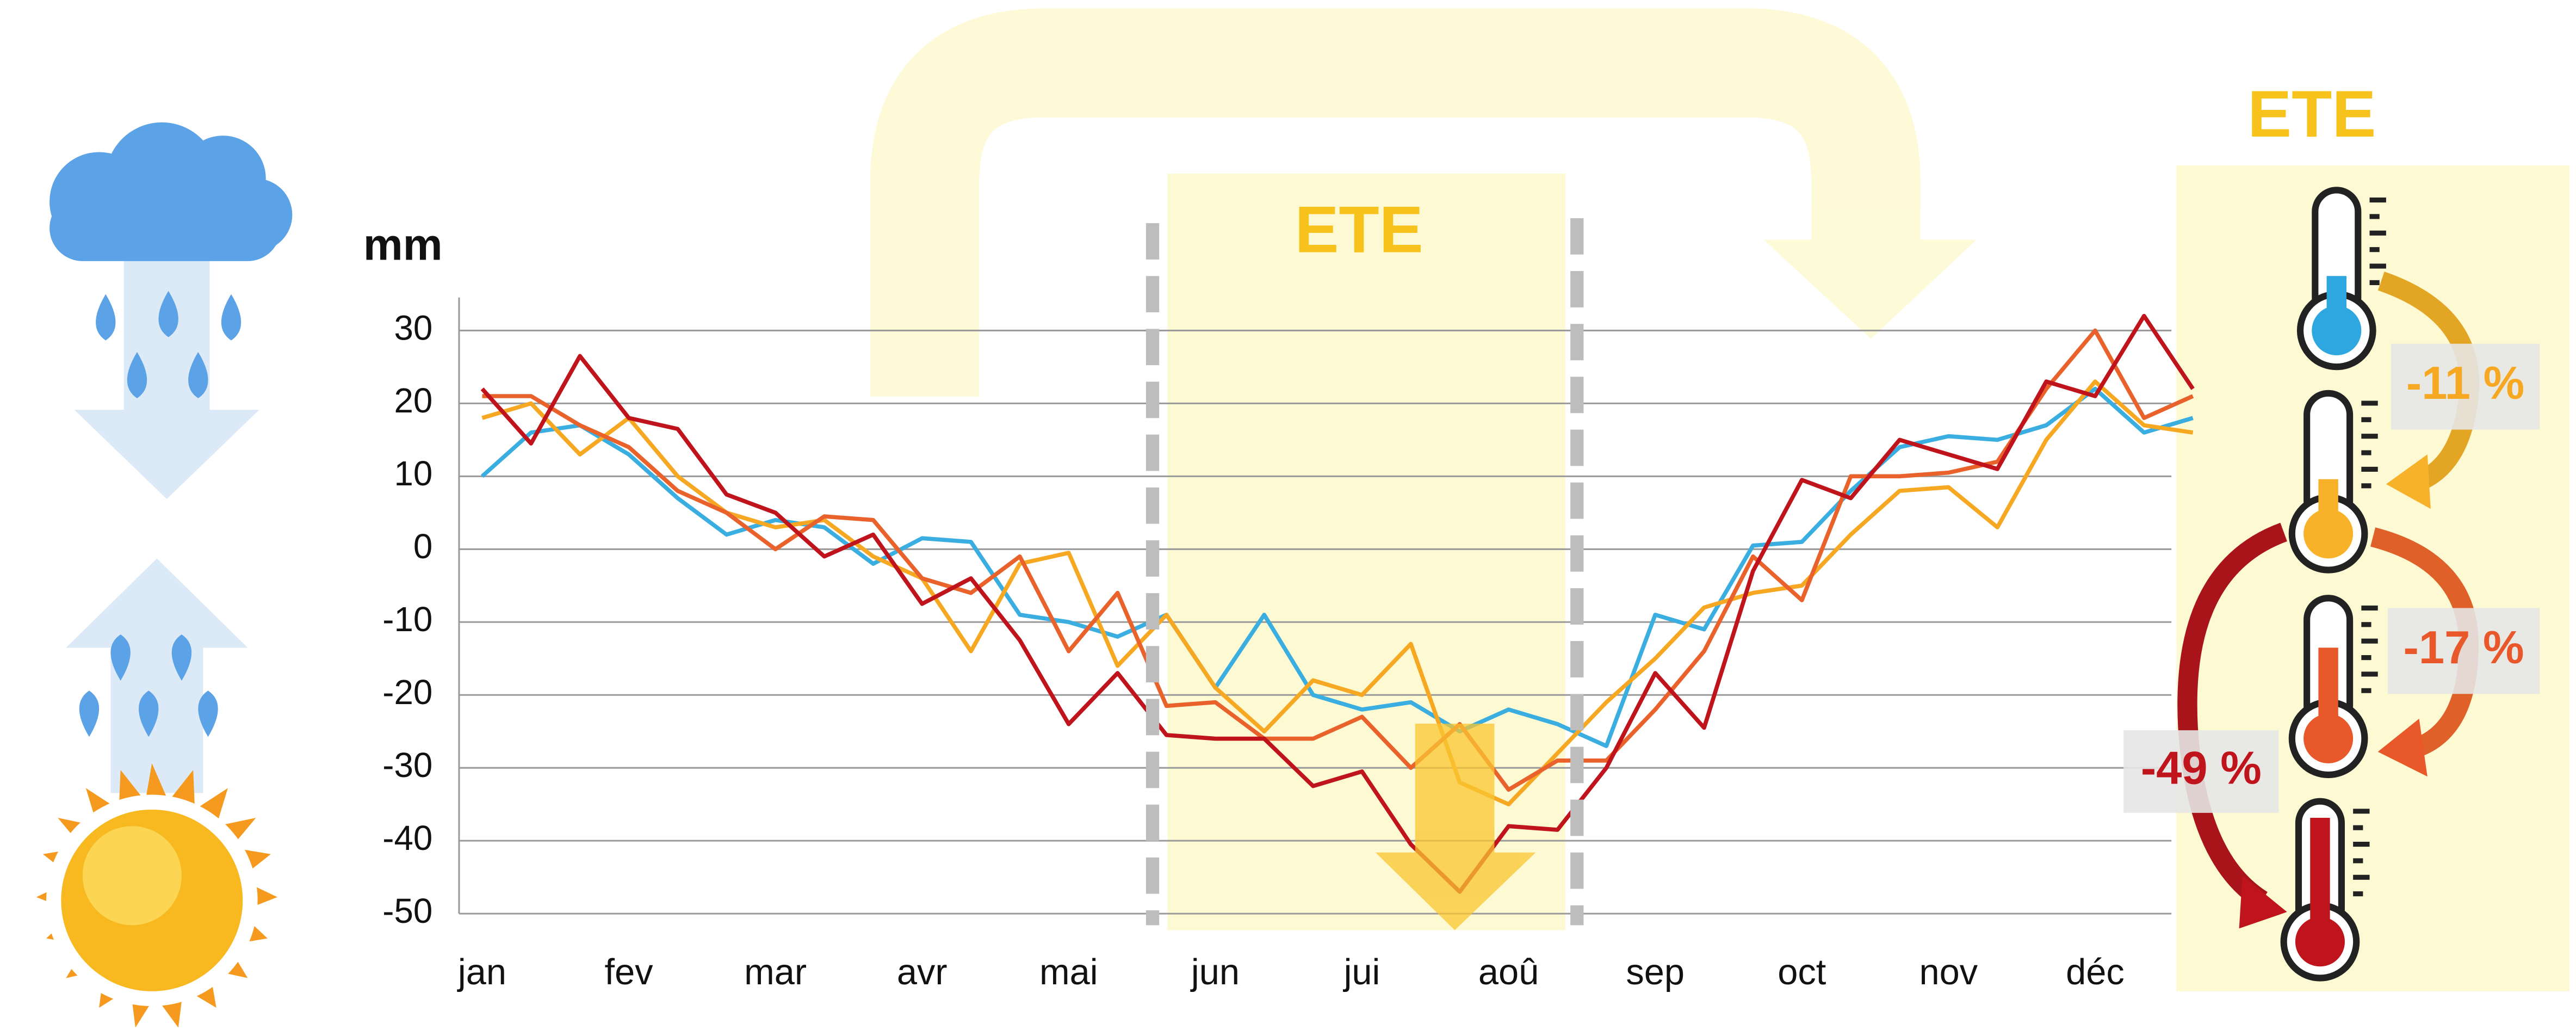 This screenshot has width=2576, height=1036. Describe the element at coordinates (1949, 972) in the screenshot. I see `x-tick-label: nov` at that location.